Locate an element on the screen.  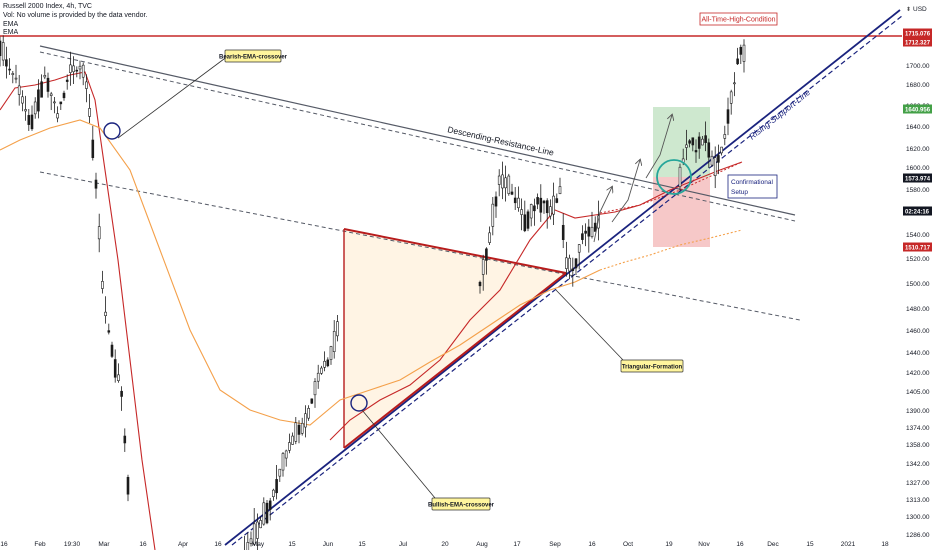
confirmation-circle is located at coordinates (674, 177).